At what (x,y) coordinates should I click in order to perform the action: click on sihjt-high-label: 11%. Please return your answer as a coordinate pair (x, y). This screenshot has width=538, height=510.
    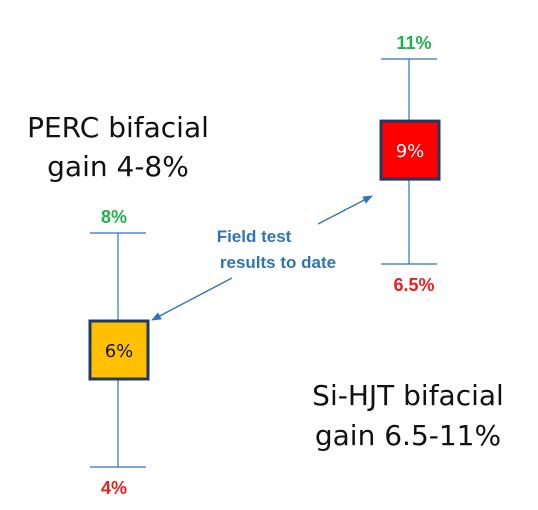
    Looking at the image, I should click on (413, 43).